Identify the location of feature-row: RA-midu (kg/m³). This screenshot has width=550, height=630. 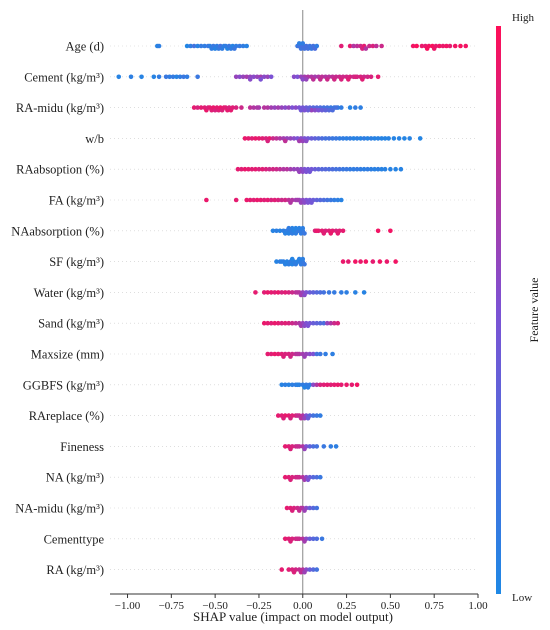
(247, 108).